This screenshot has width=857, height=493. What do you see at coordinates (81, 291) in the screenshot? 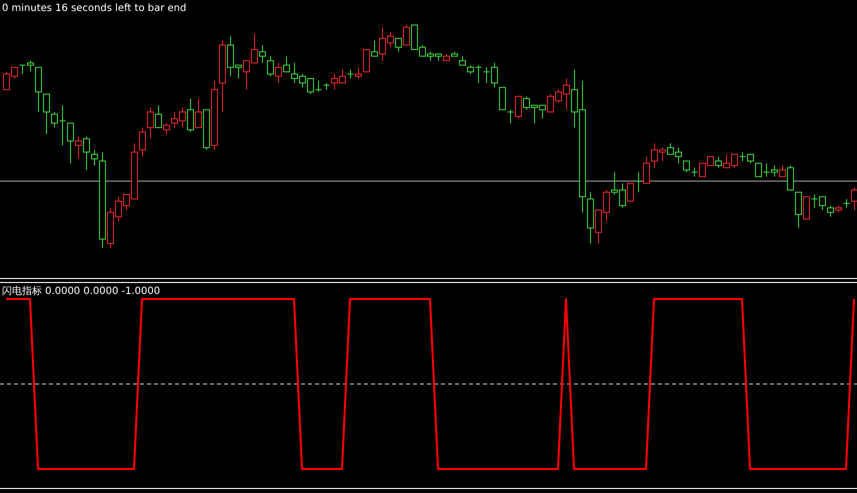
I see `chart-title: 闪电指标 0.0000 0.0000 -1.0000` at bounding box center [81, 291].